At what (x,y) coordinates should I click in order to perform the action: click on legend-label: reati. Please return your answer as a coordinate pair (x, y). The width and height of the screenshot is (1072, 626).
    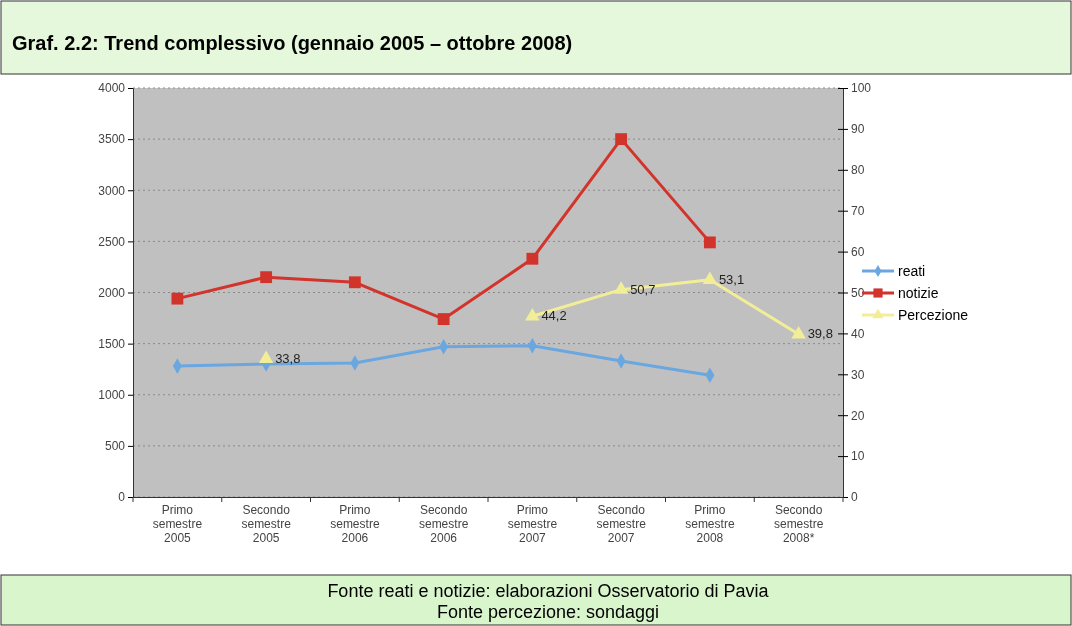
    Looking at the image, I should click on (912, 271).